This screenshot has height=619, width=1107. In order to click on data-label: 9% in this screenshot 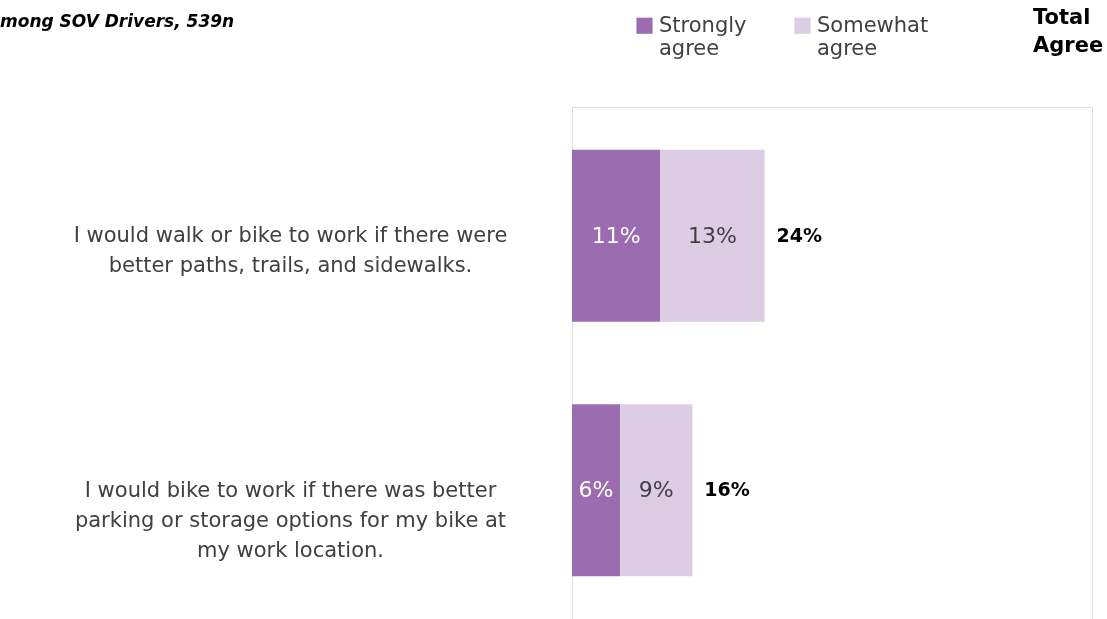, I will do `click(656, 490)`.